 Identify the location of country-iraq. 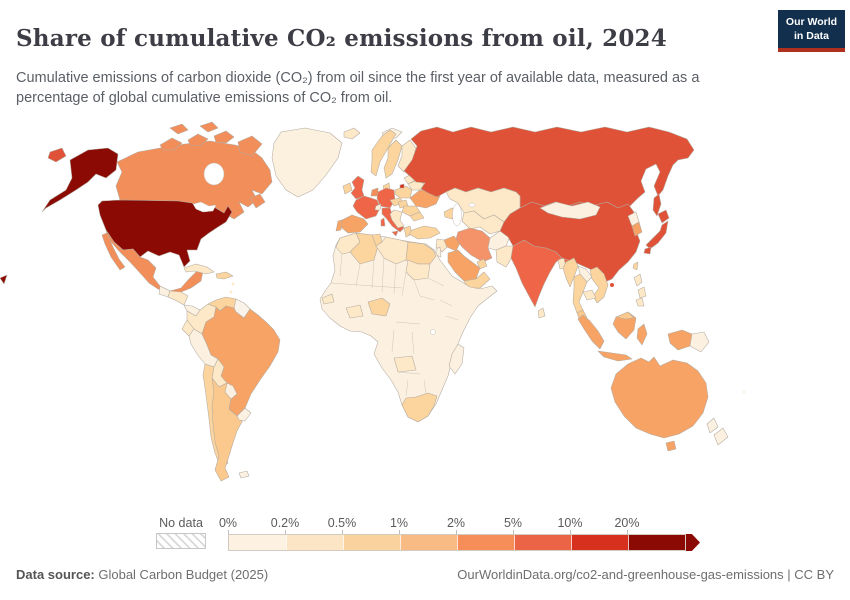
(452, 243).